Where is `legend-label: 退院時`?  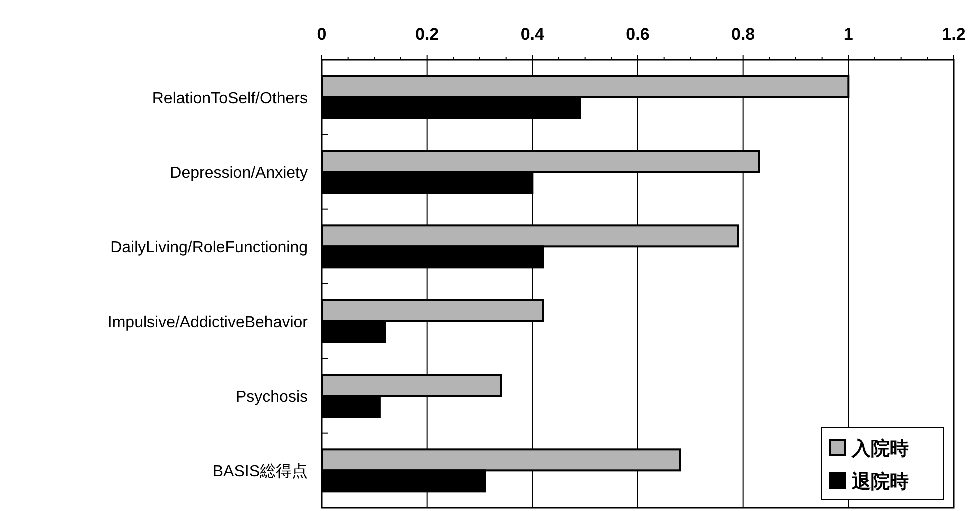 legend-label: 退院時 is located at coordinates (880, 482).